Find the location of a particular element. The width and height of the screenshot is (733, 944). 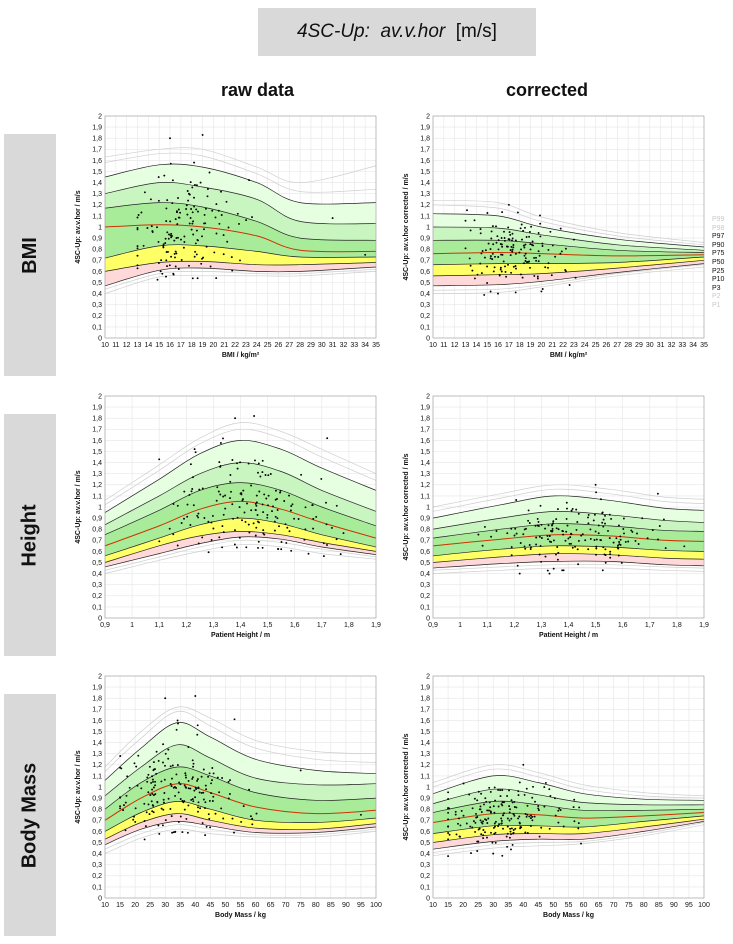

percentile-line-p25 is located at coordinates (240, 251).